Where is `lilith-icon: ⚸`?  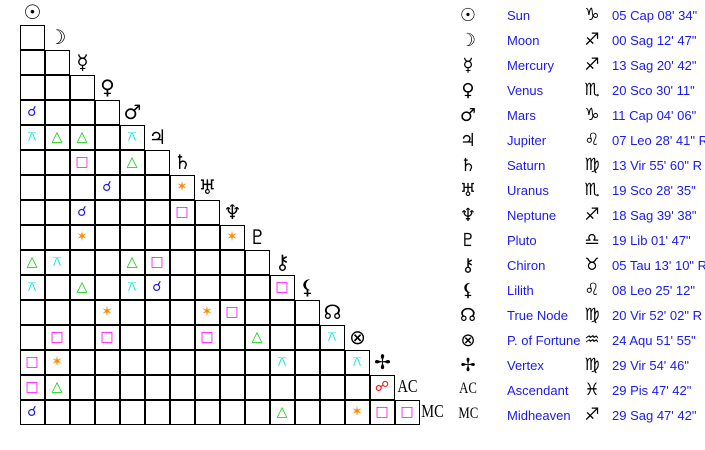 lilith-icon: ⚸ is located at coordinates (468, 290).